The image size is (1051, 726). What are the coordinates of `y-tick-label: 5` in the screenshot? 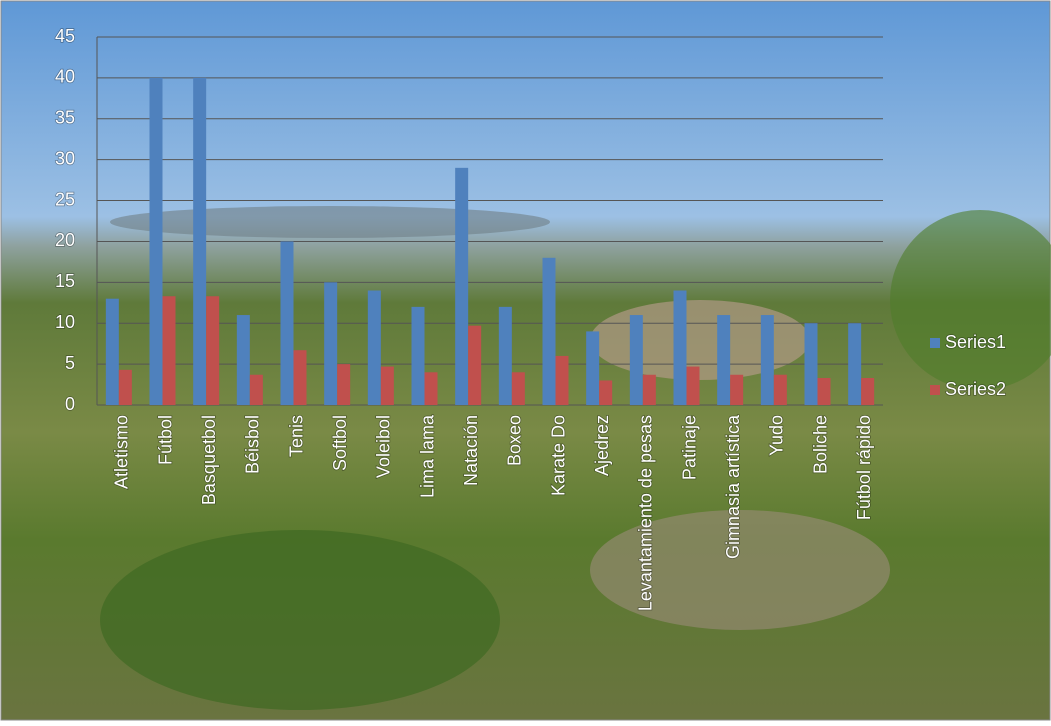 It's located at (70, 363).